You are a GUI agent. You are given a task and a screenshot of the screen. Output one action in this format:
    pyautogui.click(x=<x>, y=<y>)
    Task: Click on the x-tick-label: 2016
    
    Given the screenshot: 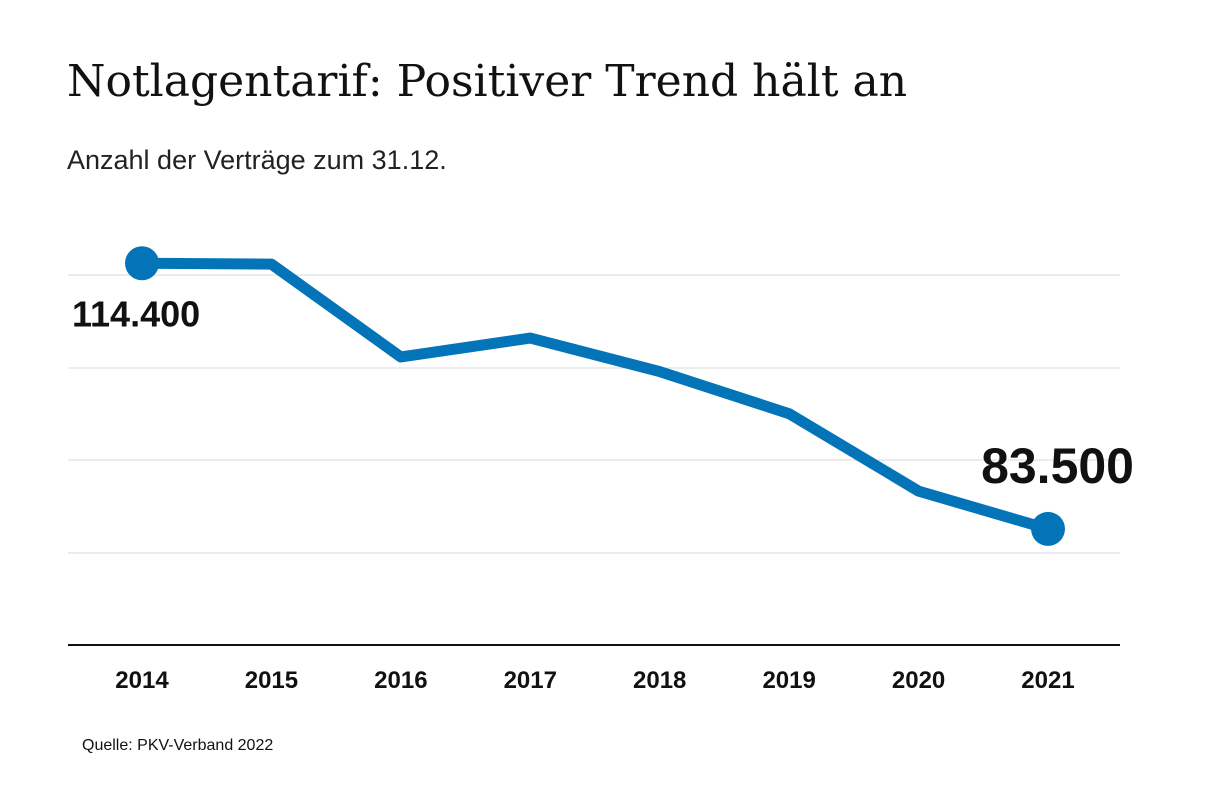 What is the action you would take?
    pyautogui.click(x=400, y=680)
    